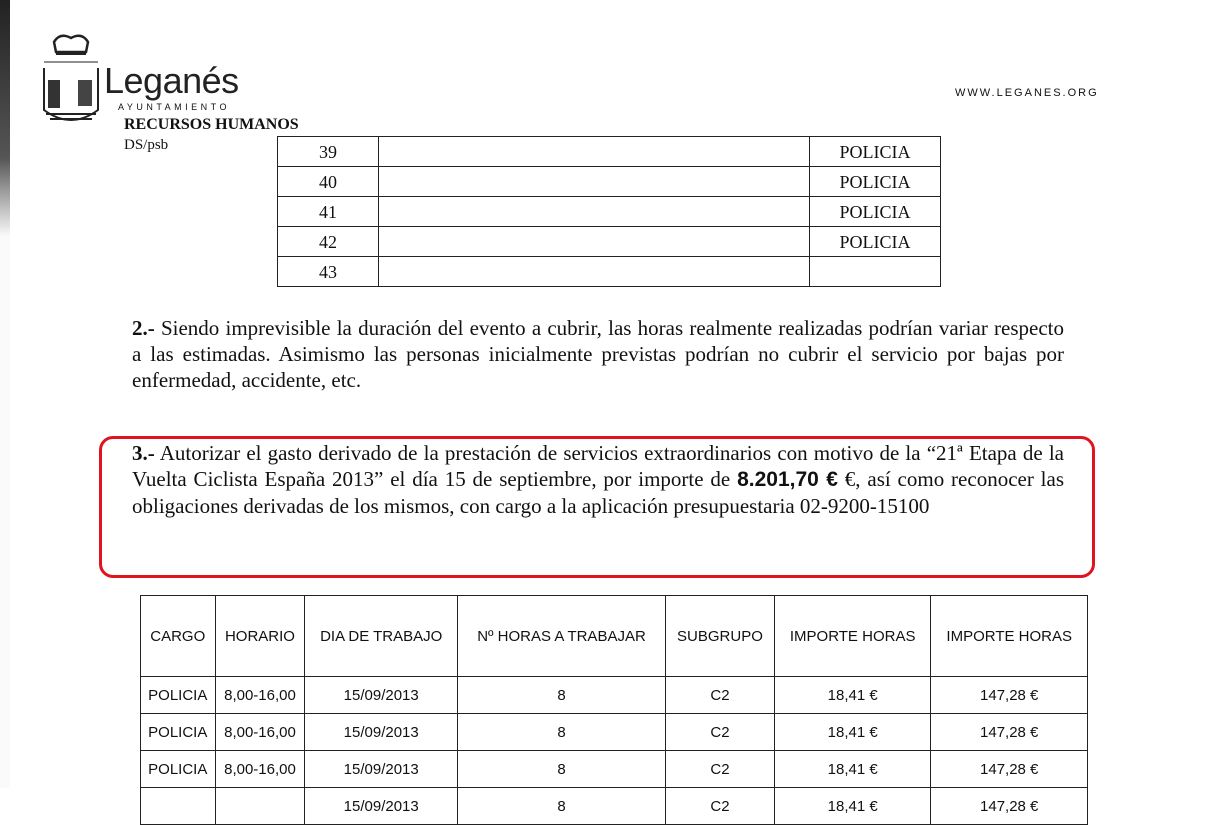  I want to click on reference-code: DS/psb, so click(146, 145).